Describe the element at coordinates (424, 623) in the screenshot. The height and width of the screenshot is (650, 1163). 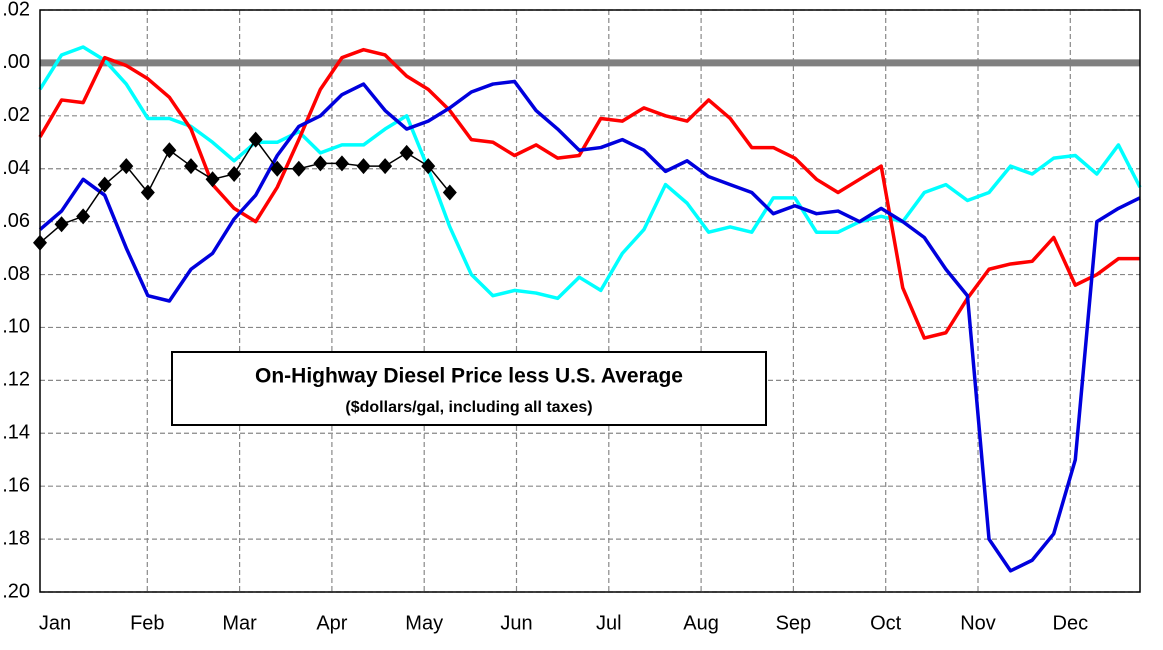
I see `x-tick-label: May` at that location.